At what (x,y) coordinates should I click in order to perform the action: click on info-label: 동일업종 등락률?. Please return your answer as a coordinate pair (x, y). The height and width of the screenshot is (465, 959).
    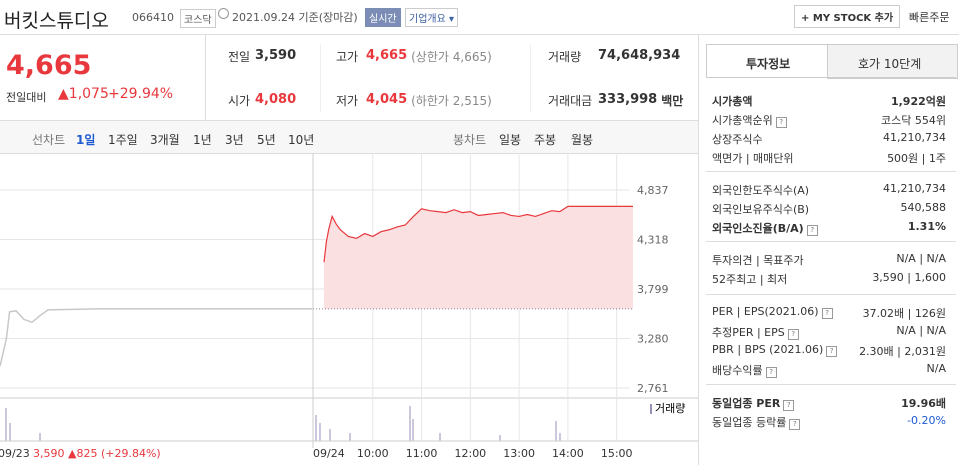
    Looking at the image, I should click on (756, 422).